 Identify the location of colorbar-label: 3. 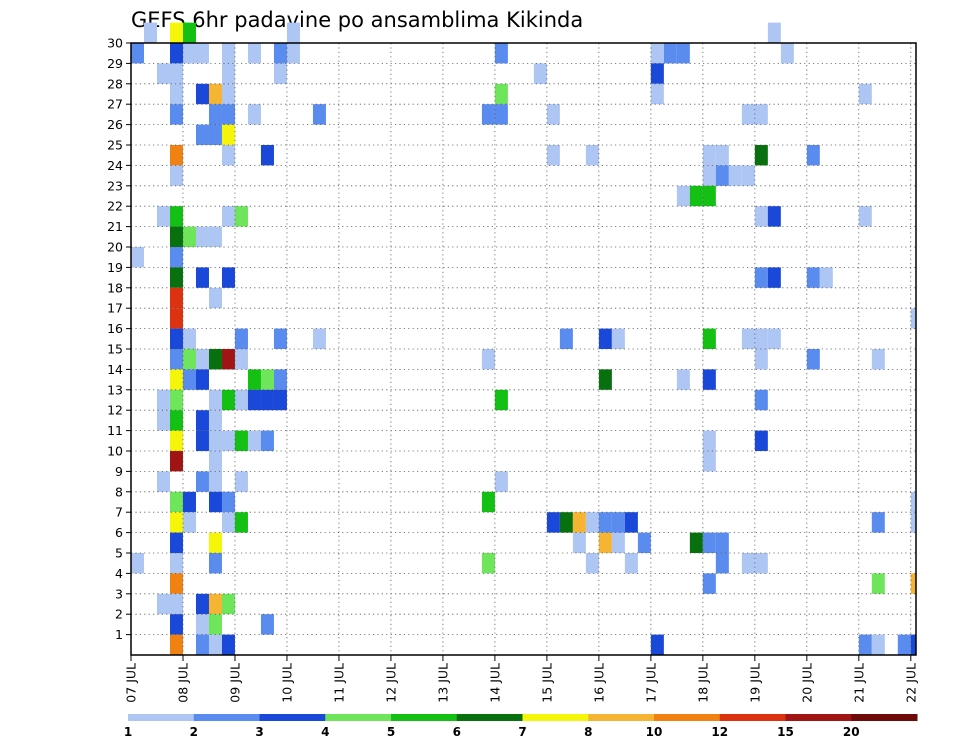
(259, 732).